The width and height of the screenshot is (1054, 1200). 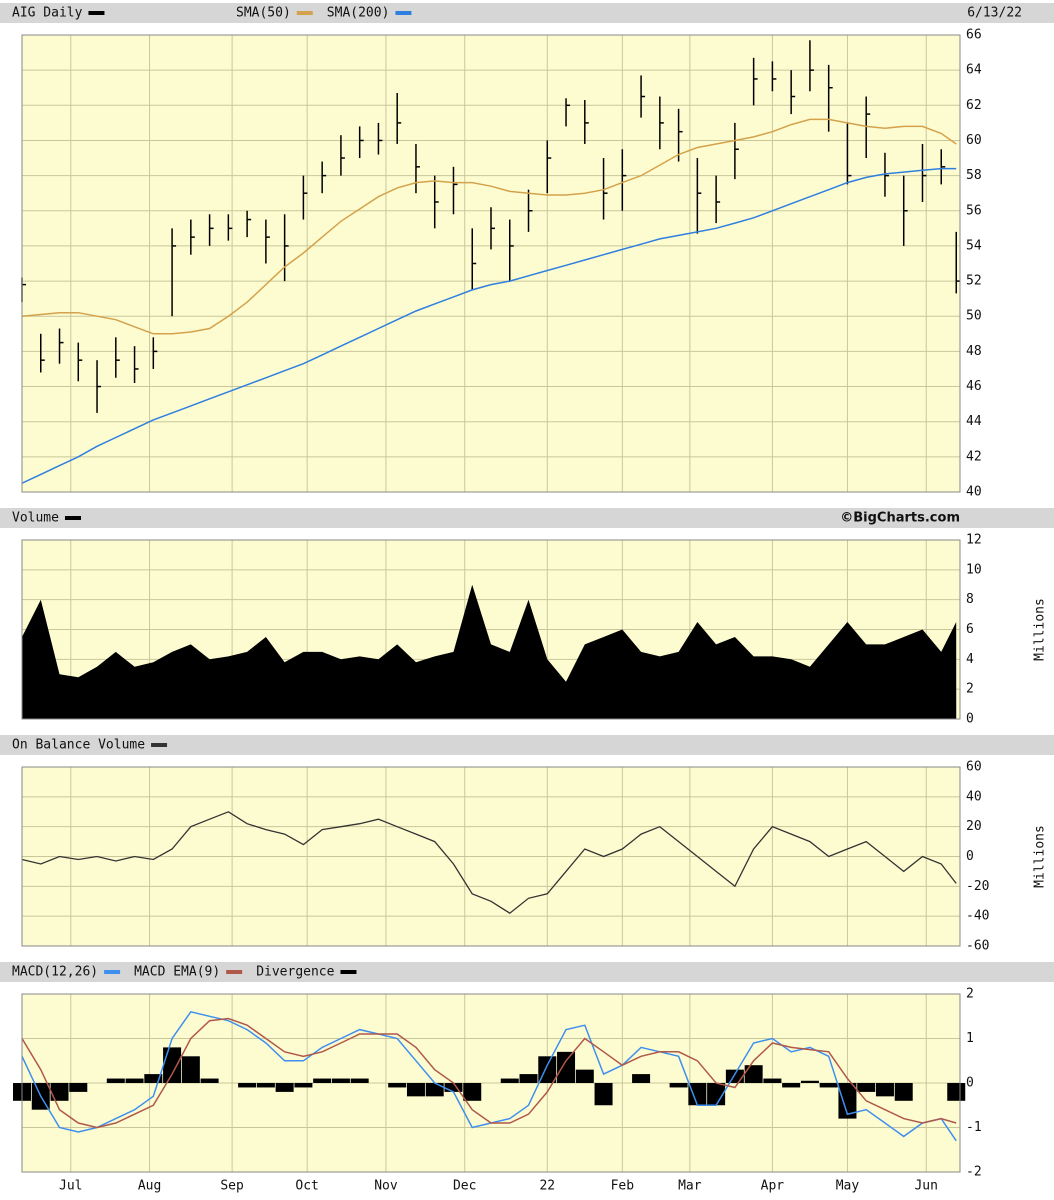 What do you see at coordinates (547, 1186) in the screenshot?
I see `x-tick-label: 22` at bounding box center [547, 1186].